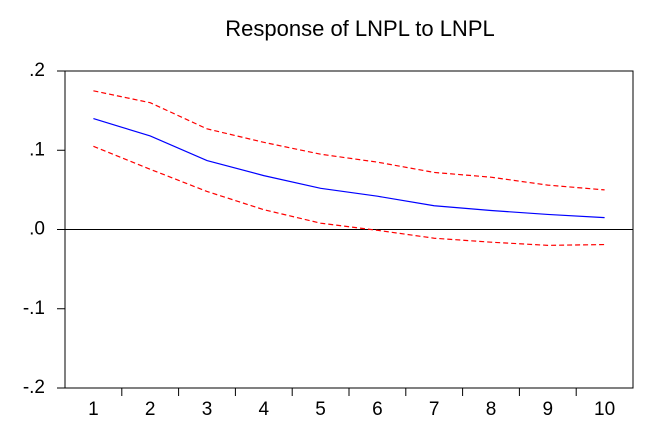  What do you see at coordinates (377, 409) in the screenshot?
I see `x-tick-label: 6` at bounding box center [377, 409].